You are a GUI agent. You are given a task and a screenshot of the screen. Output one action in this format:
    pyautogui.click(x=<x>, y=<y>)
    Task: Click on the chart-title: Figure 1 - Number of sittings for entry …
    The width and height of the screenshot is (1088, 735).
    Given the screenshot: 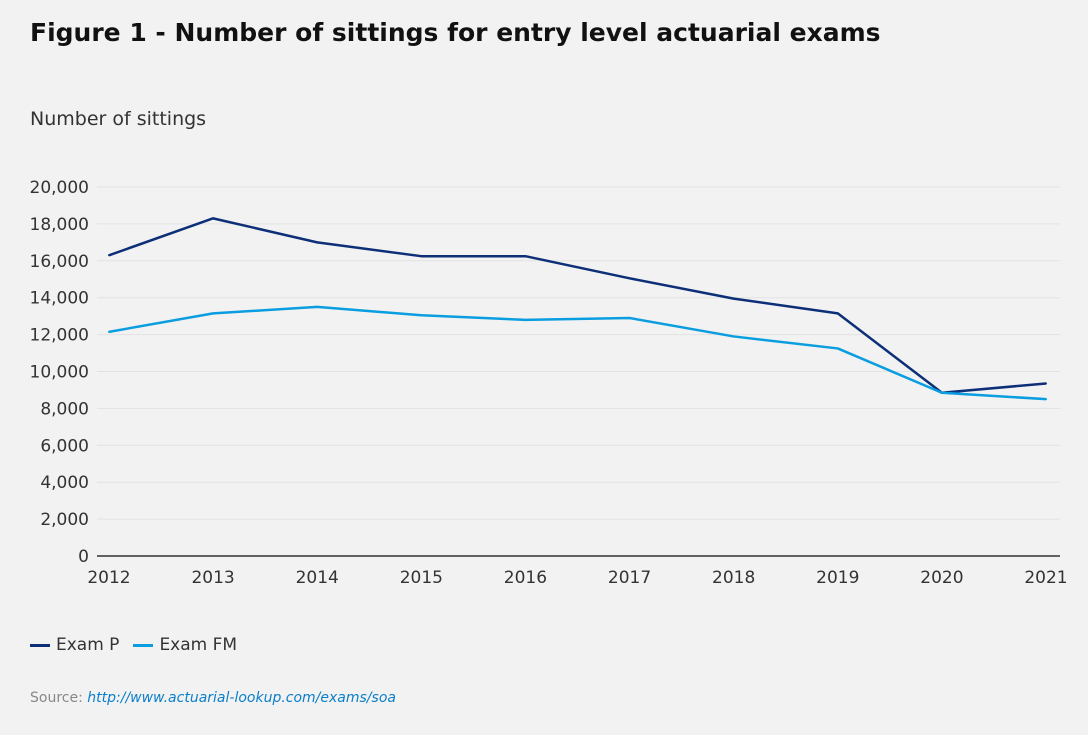 What is the action you would take?
    pyautogui.click(x=455, y=32)
    